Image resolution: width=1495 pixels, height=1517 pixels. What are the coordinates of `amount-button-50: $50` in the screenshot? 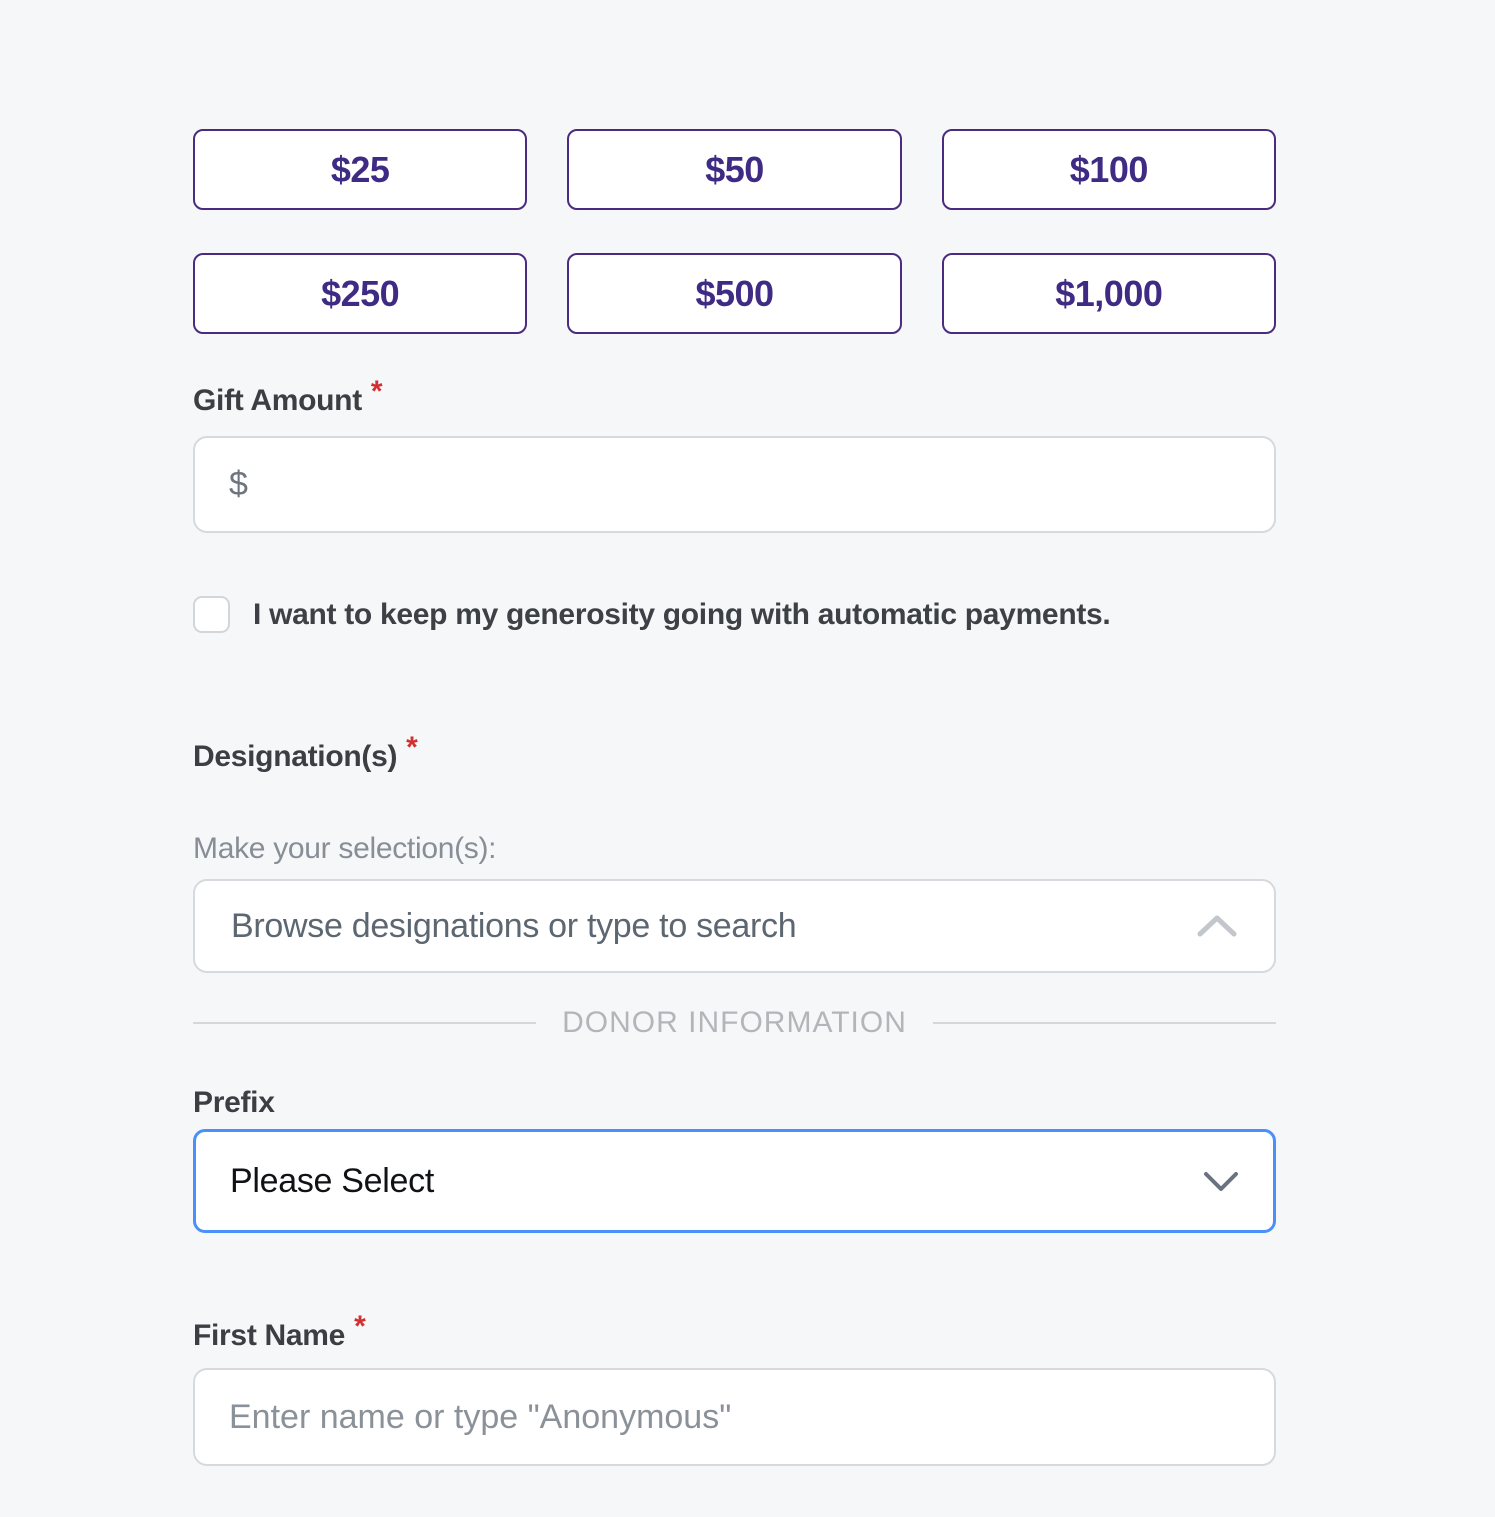 It's located at (734, 169).